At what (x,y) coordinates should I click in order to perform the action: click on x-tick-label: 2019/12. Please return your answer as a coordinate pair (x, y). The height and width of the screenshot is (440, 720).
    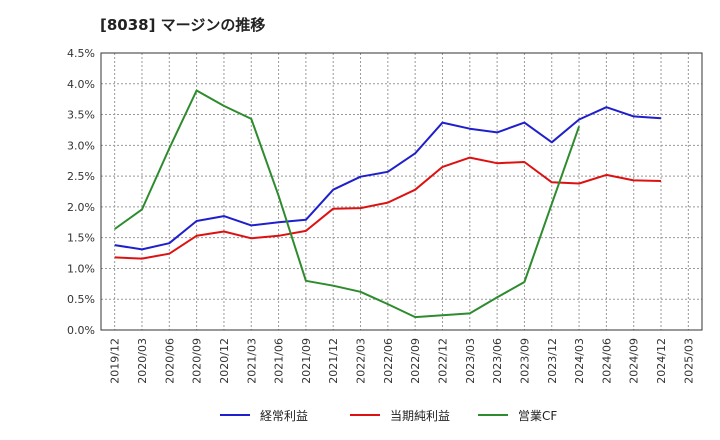
    Looking at the image, I should click on (115, 361).